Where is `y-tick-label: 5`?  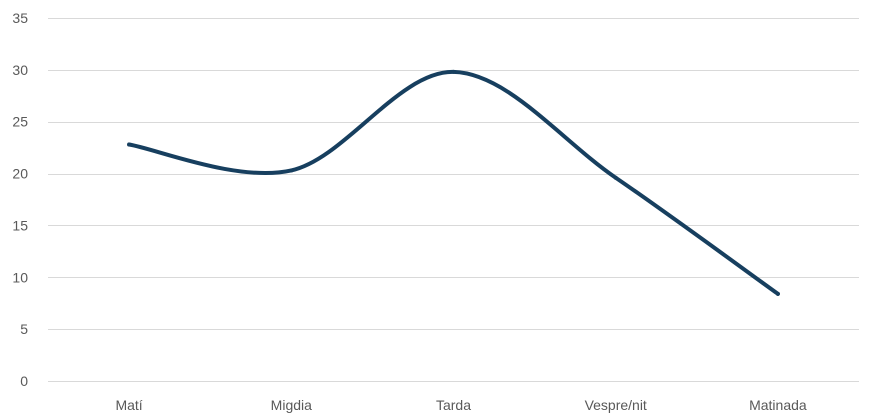 y-tick-label: 5 is located at coordinates (24, 329).